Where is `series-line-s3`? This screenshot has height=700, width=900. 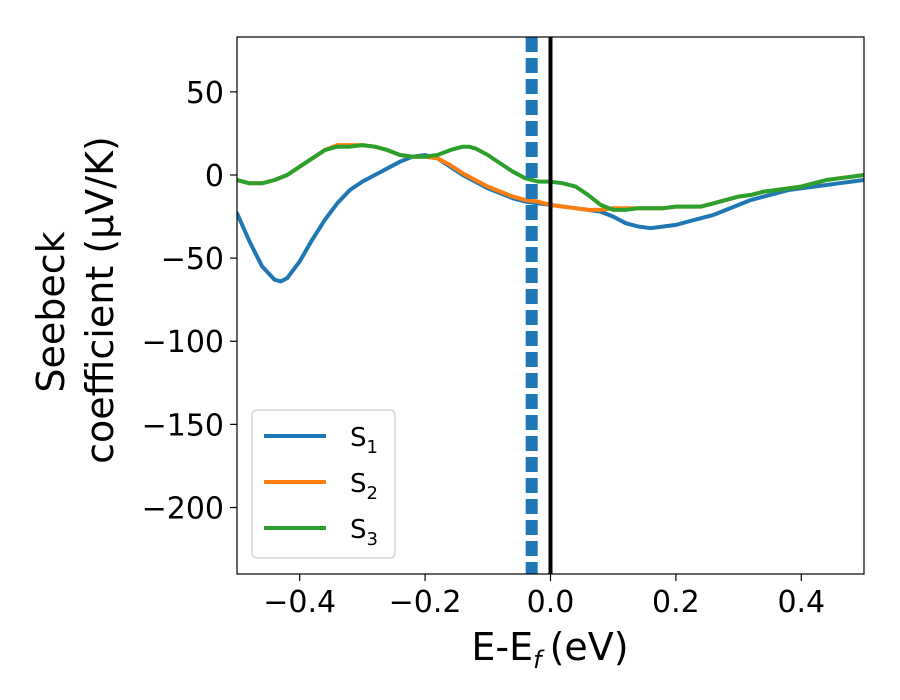 series-line-s3 is located at coordinates (550, 177).